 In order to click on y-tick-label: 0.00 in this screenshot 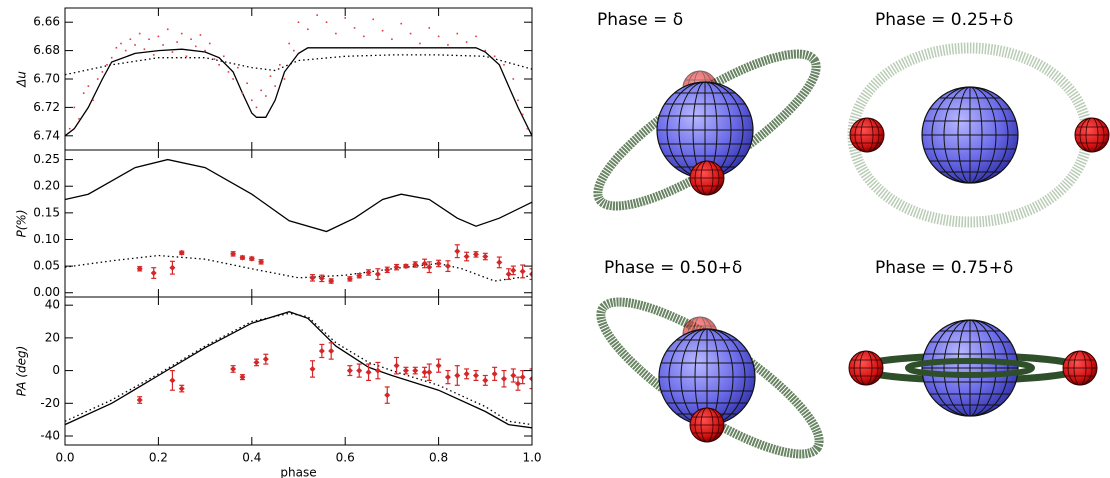, I will do `click(46, 292)`.